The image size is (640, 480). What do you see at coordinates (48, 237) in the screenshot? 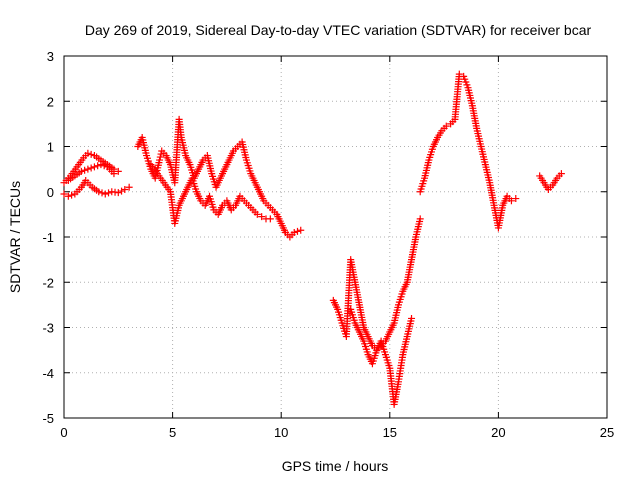
I see `y-tick-label: -1` at bounding box center [48, 237].